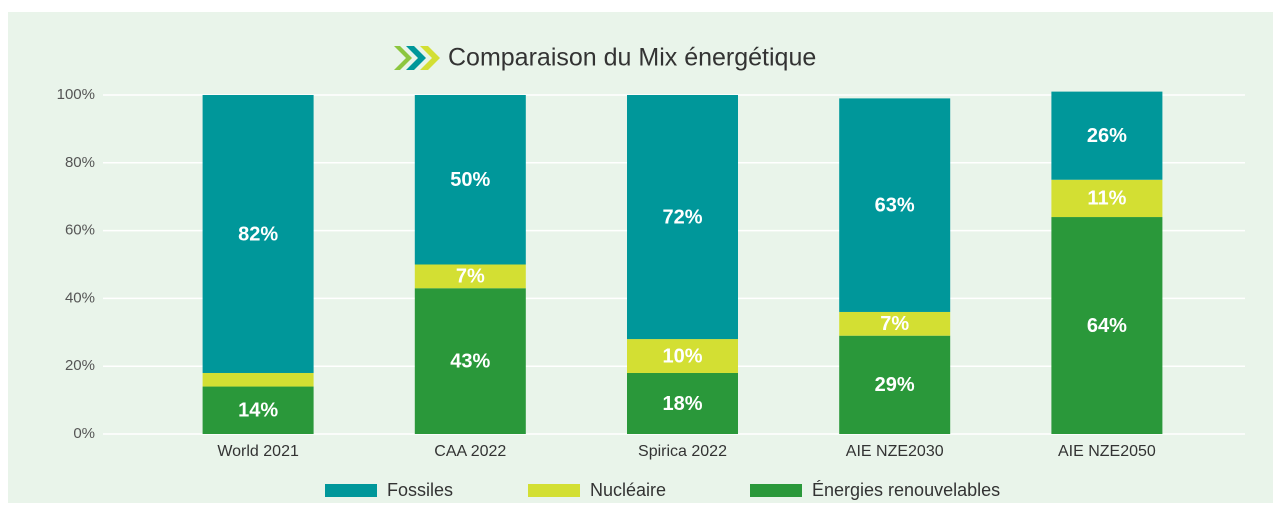 The height and width of the screenshot is (515, 1281). Describe the element at coordinates (258, 451) in the screenshot. I see `x-tick-label: World 2021` at that location.